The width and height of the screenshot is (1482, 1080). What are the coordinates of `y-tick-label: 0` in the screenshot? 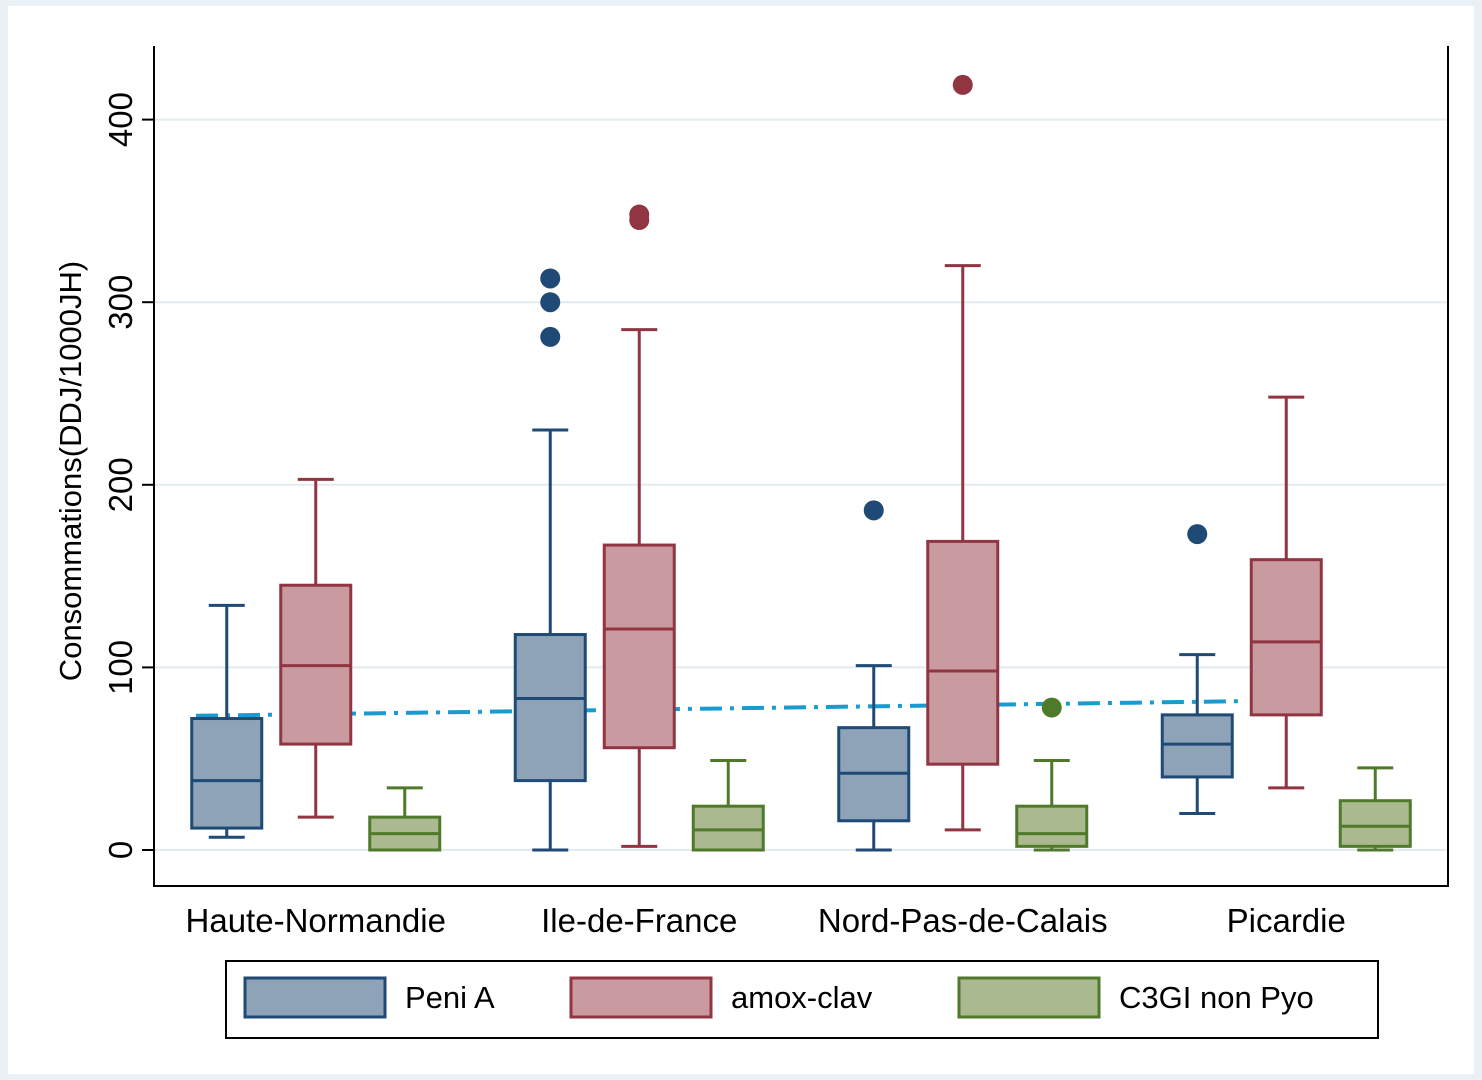 It's located at (120, 850).